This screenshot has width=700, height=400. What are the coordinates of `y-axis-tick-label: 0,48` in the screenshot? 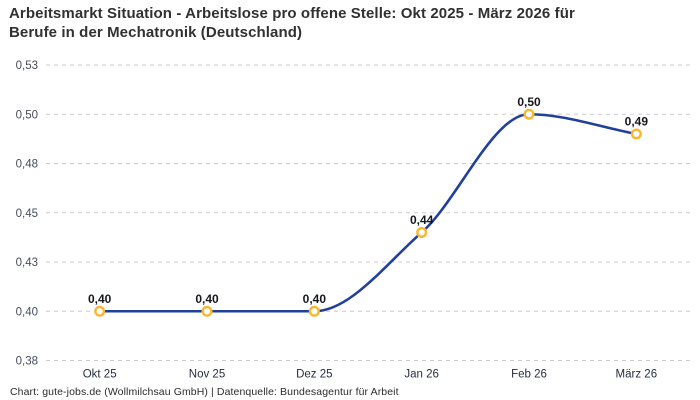 It's located at (27, 165).